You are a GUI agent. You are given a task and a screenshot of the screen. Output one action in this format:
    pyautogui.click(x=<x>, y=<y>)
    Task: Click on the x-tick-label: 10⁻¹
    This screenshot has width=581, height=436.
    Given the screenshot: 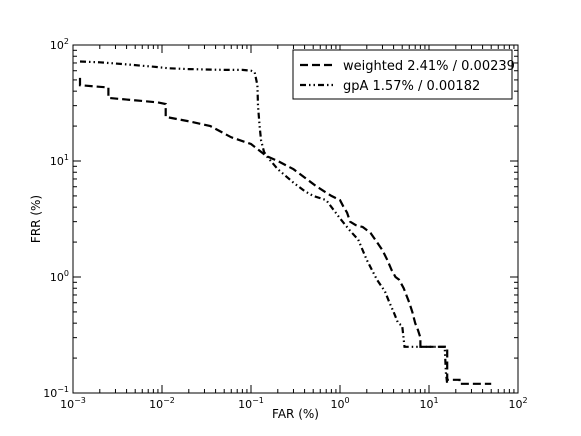 What is the action you would take?
    pyautogui.click(x=251, y=403)
    